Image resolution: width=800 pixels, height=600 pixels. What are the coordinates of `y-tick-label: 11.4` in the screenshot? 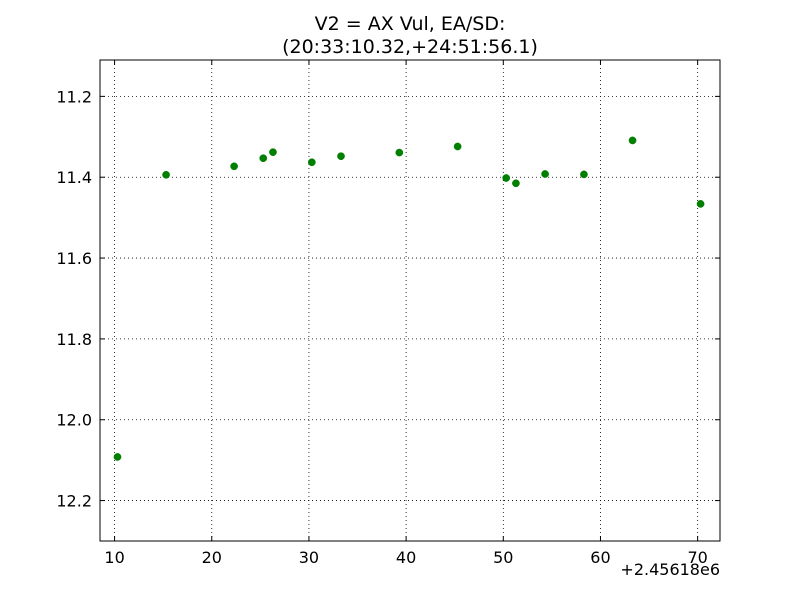 It's located at (74, 177).